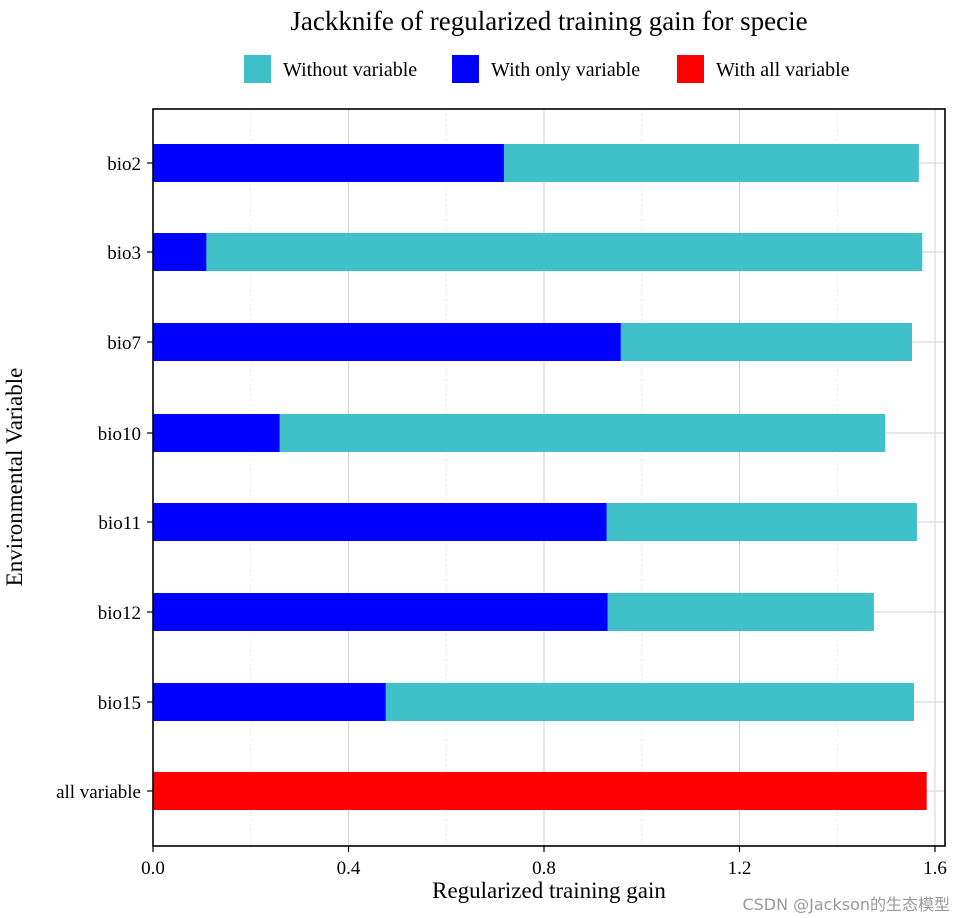 The height and width of the screenshot is (918, 957). What do you see at coordinates (380, 522) in the screenshot?
I see `bar-with-only-variable-bio11` at bounding box center [380, 522].